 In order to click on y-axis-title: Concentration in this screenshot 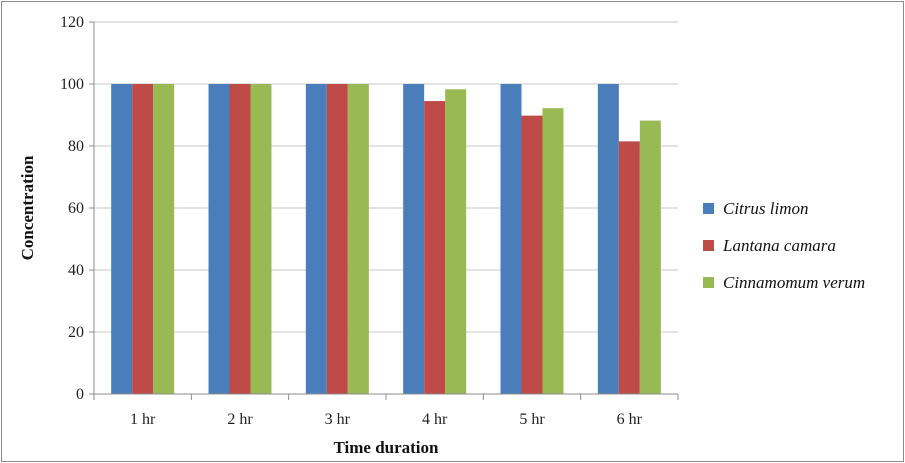, I will do `click(27, 207)`.